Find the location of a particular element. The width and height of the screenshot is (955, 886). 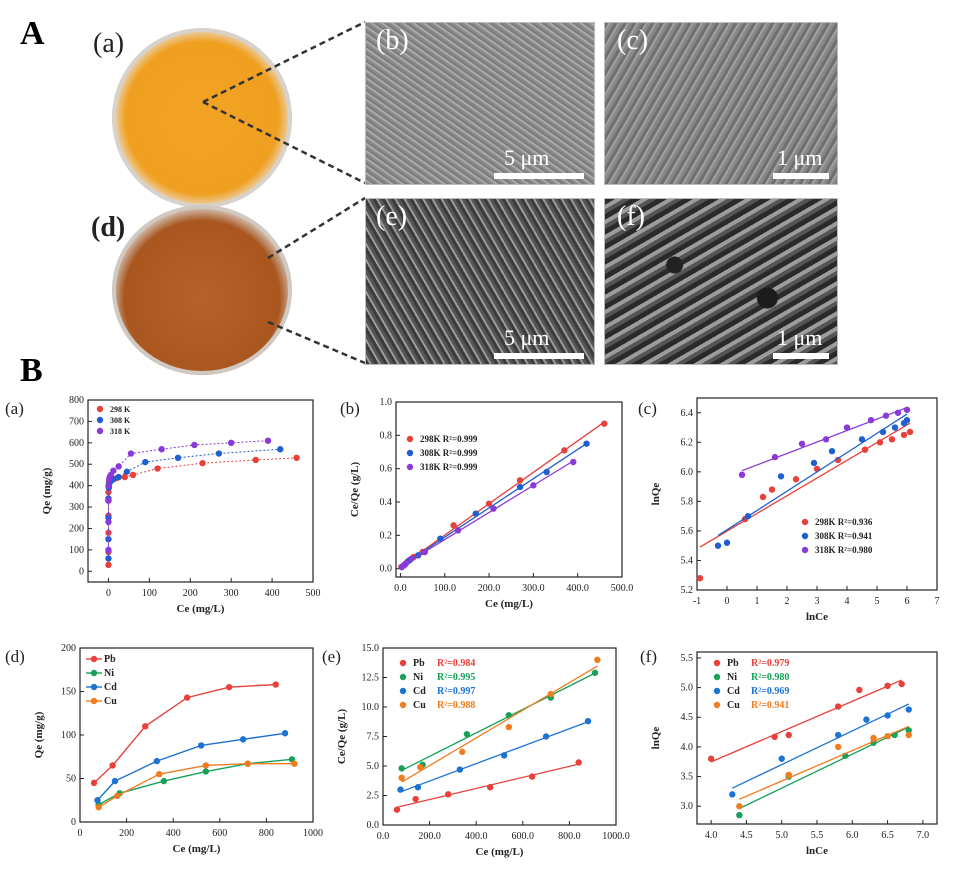

y-tick-label: 100 is located at coordinates (76, 550).